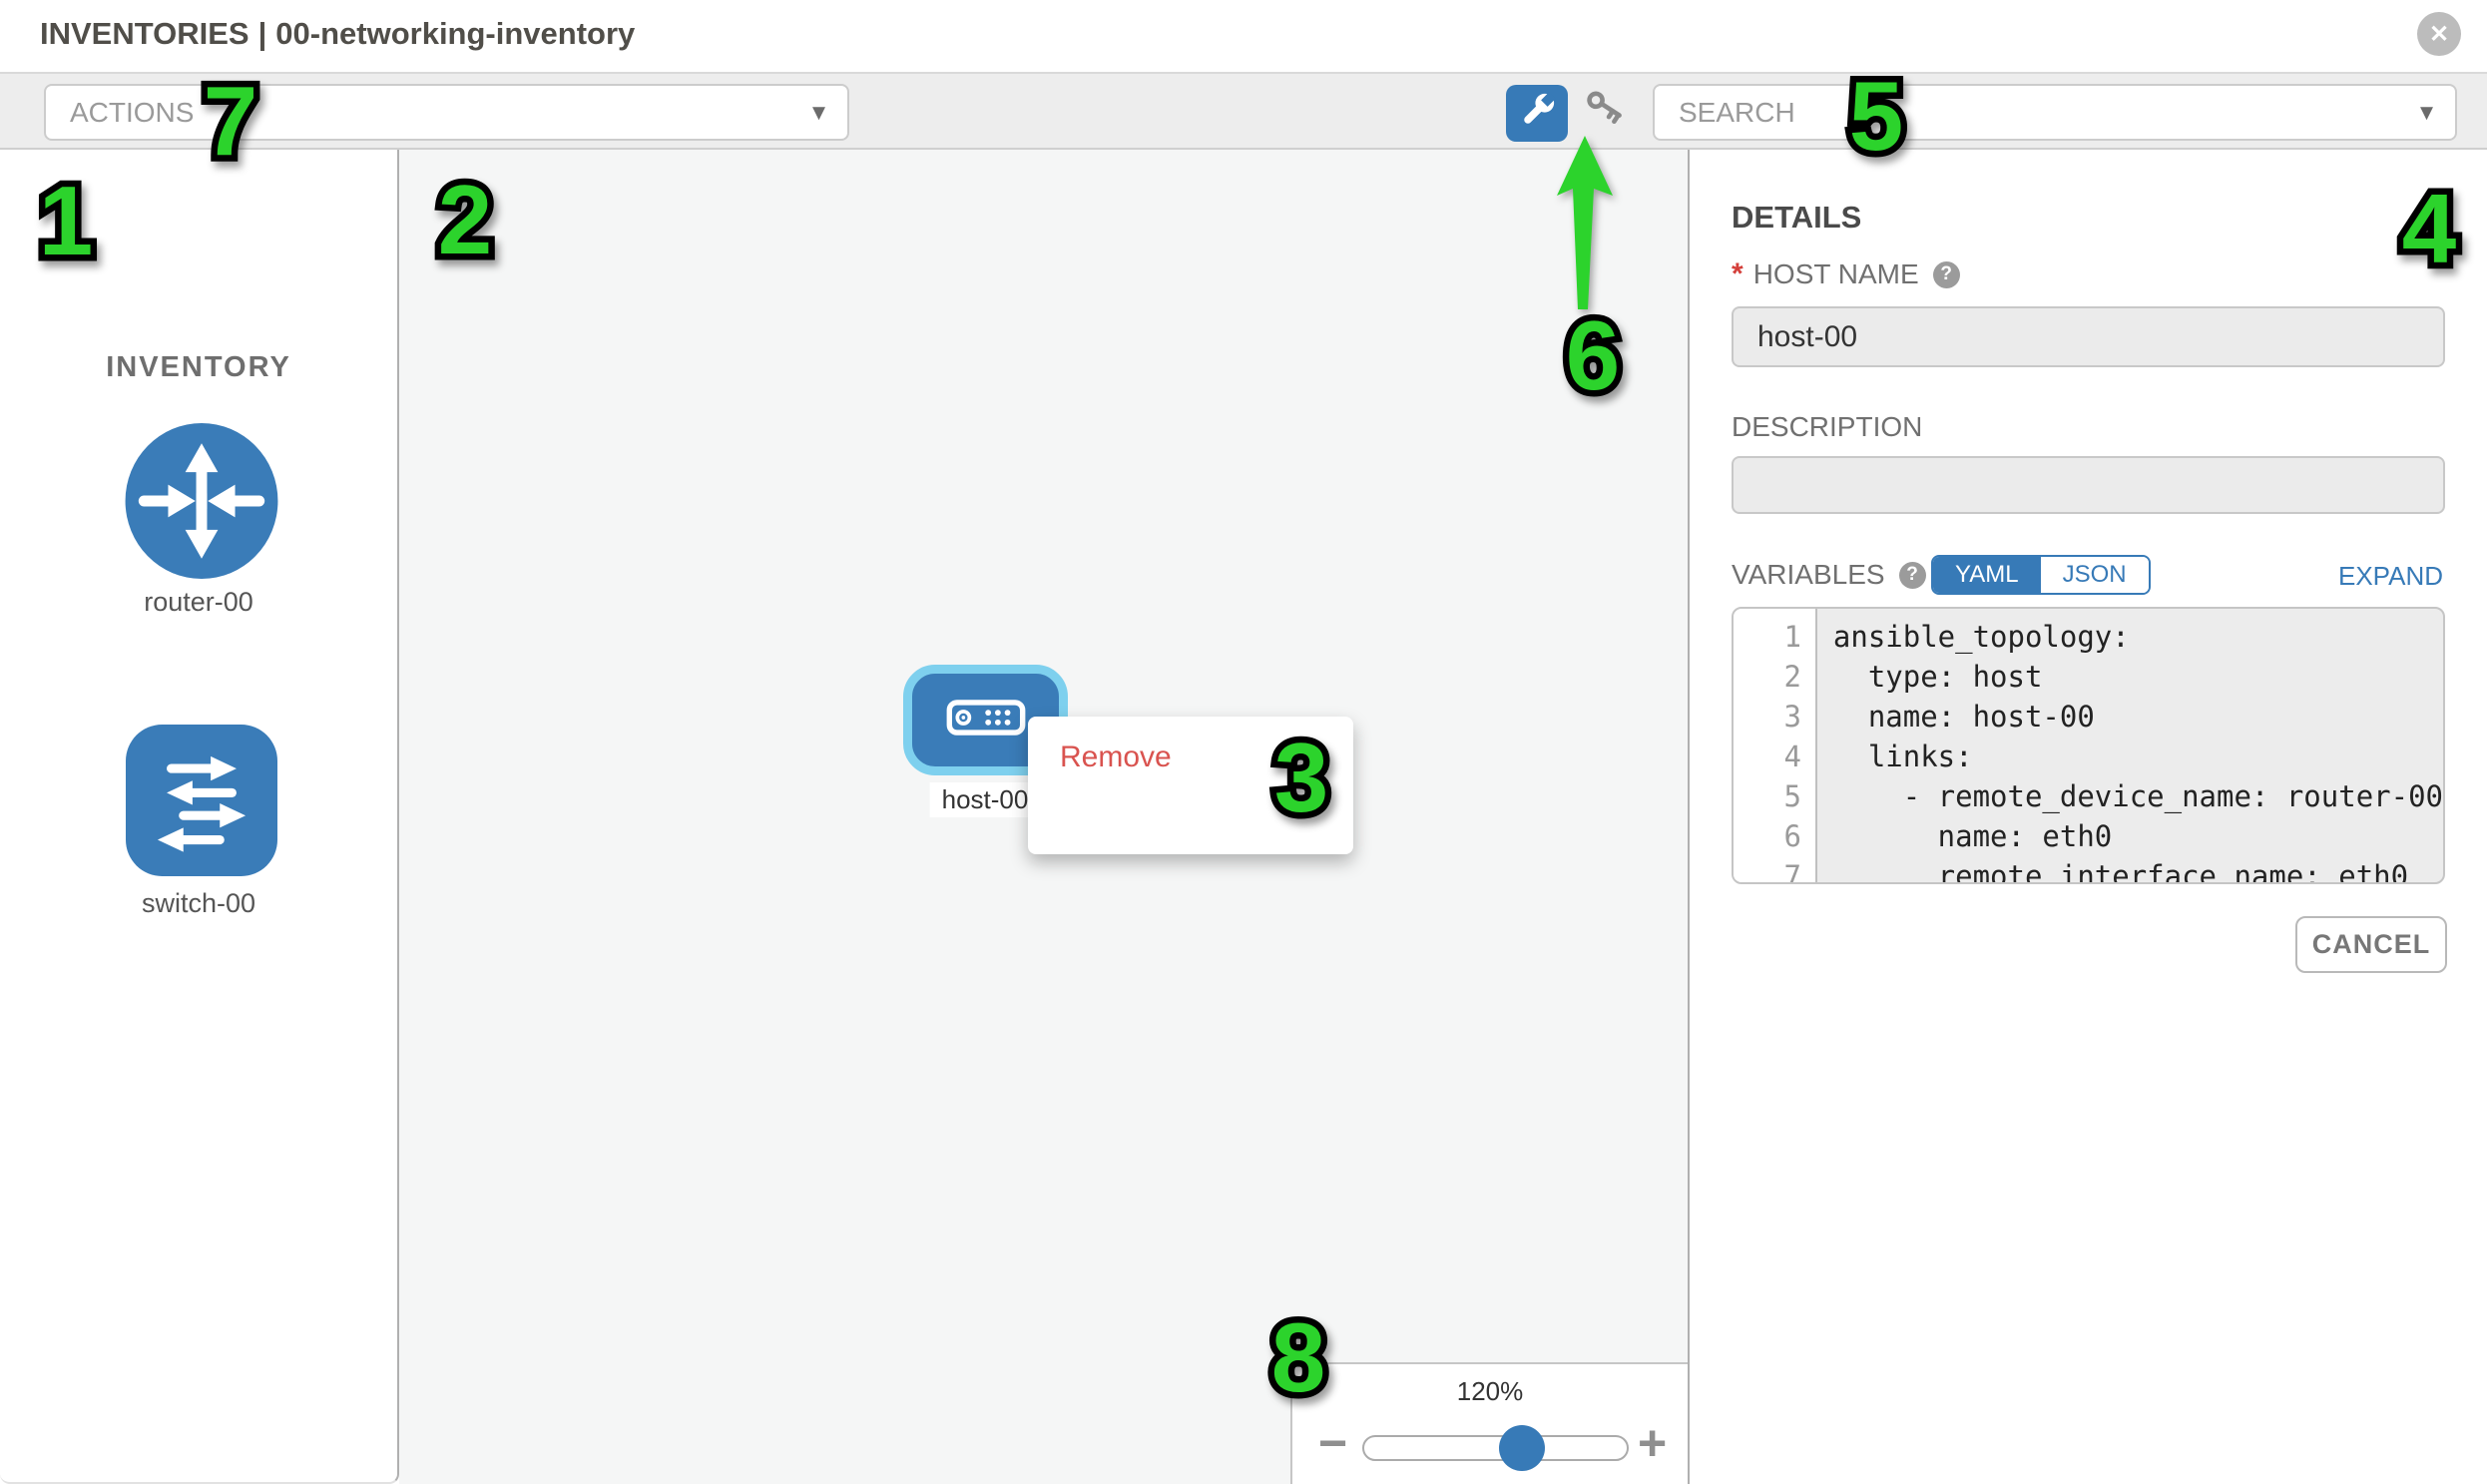 This screenshot has width=2487, height=1484. Describe the element at coordinates (1972, 836) in the screenshot. I see `code-line: name: eth0` at that location.